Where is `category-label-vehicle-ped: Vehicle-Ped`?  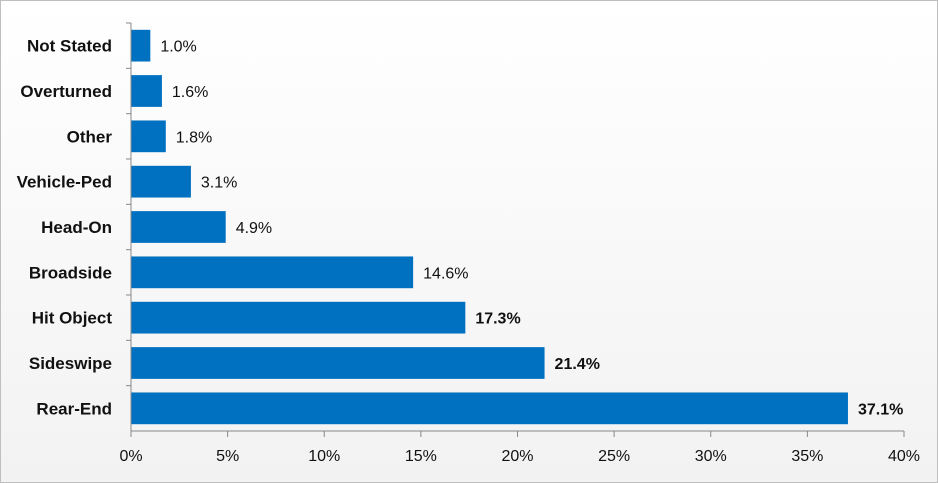
category-label-vehicle-ped: Vehicle-Ped is located at coordinates (64, 182).